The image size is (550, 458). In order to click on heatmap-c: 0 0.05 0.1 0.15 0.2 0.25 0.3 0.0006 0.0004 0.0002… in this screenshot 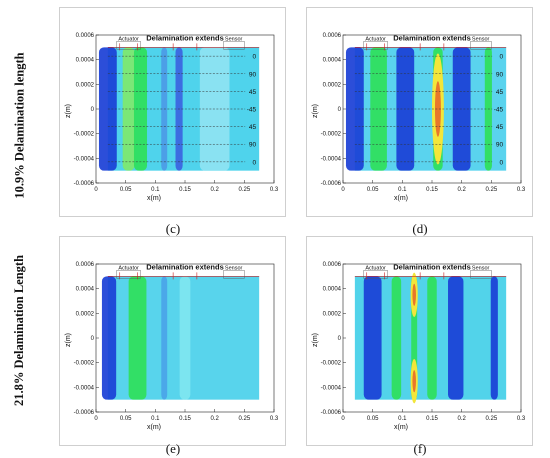, I will do `click(172, 117)`.